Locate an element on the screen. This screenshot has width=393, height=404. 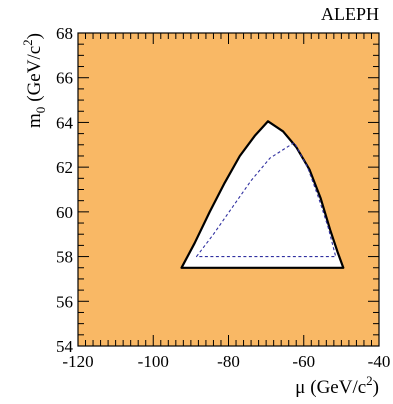
experiment-label: ALEPH is located at coordinates (350, 14).